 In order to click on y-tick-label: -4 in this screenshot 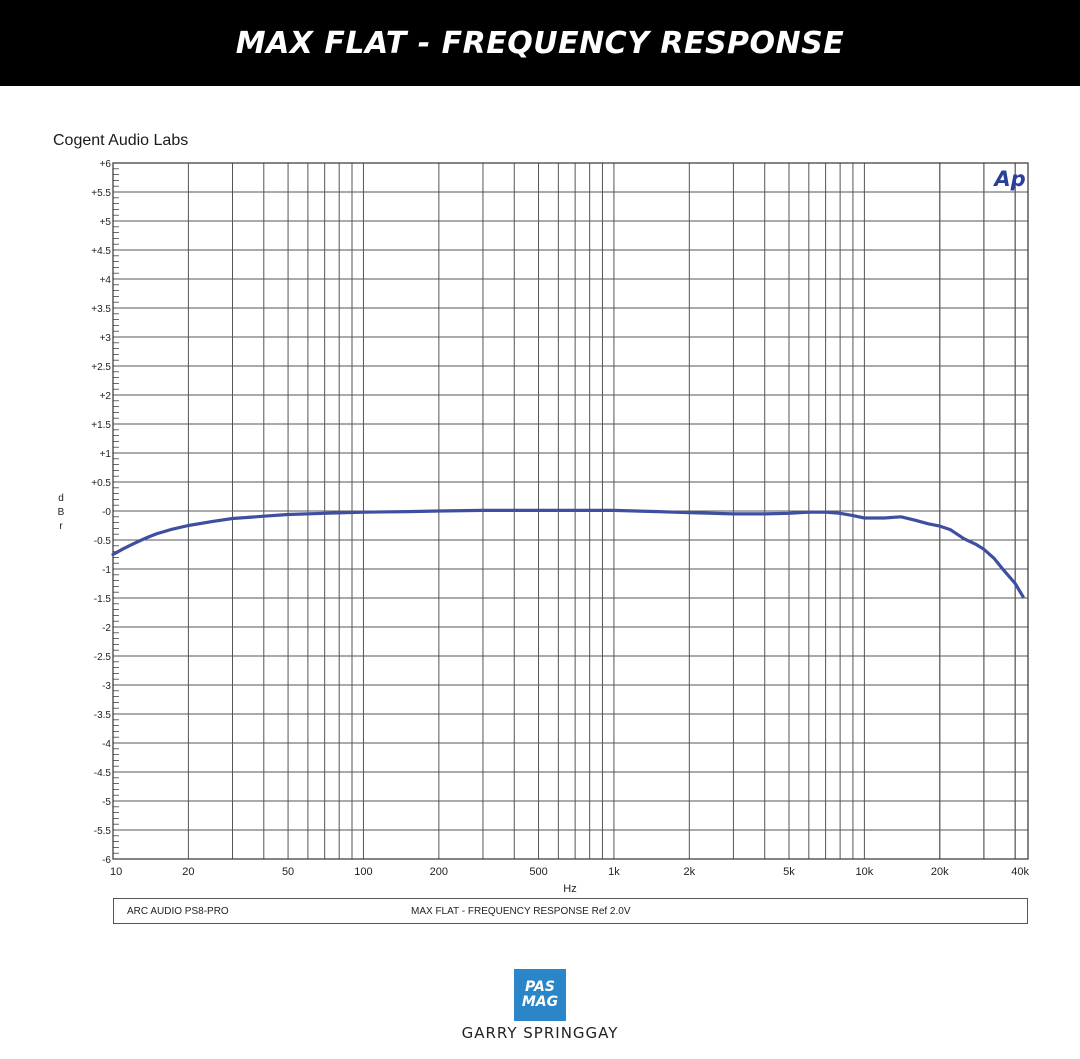, I will do `click(106, 744)`.